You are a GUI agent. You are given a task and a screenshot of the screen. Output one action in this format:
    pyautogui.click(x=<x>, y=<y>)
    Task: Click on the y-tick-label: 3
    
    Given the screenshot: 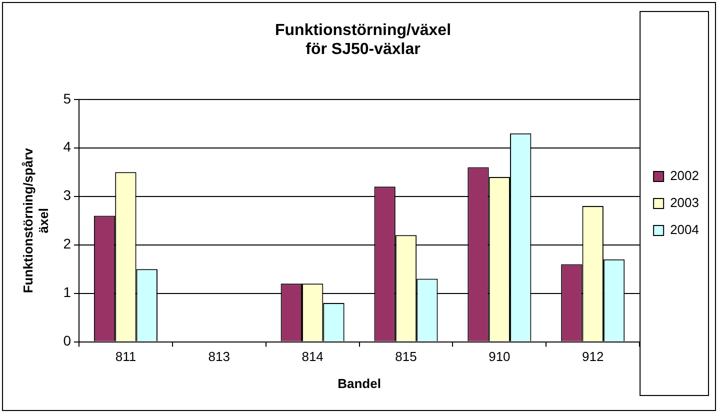 What is the action you would take?
    pyautogui.click(x=67, y=195)
    